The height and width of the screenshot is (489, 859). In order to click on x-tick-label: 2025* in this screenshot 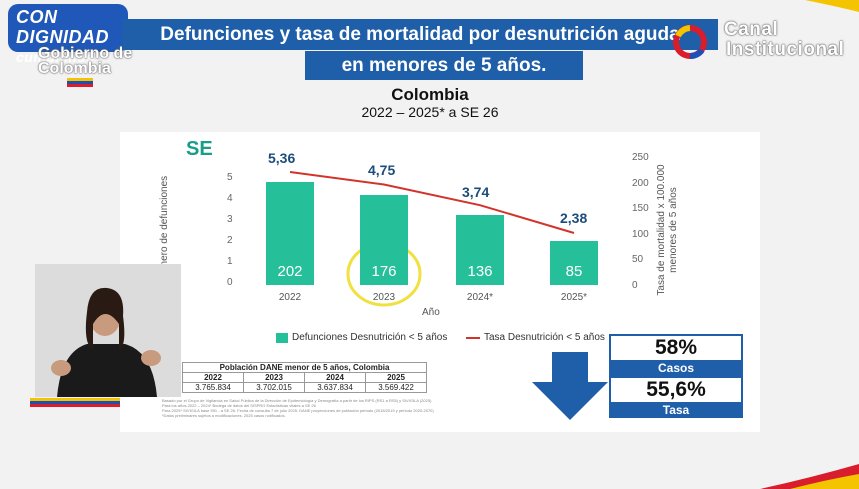, I will do `click(574, 297)`.